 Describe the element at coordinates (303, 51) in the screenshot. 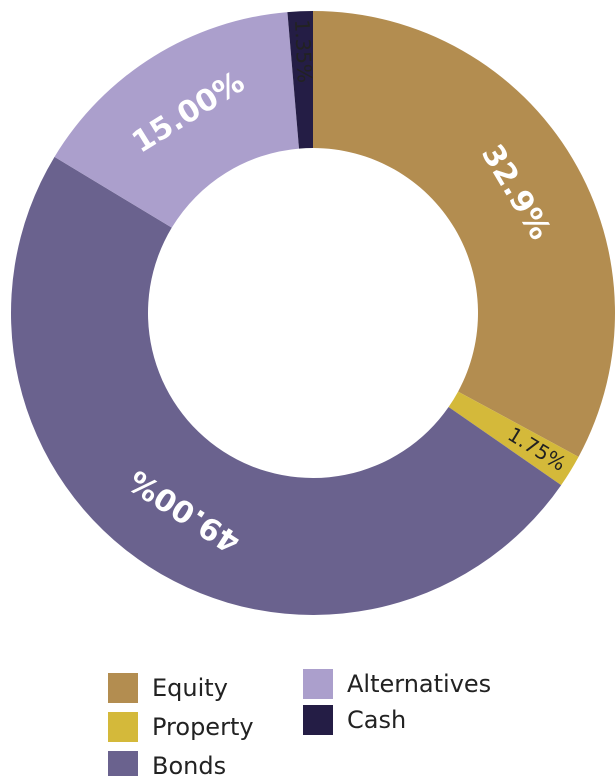

I see `slice-label: 1.35%` at that location.